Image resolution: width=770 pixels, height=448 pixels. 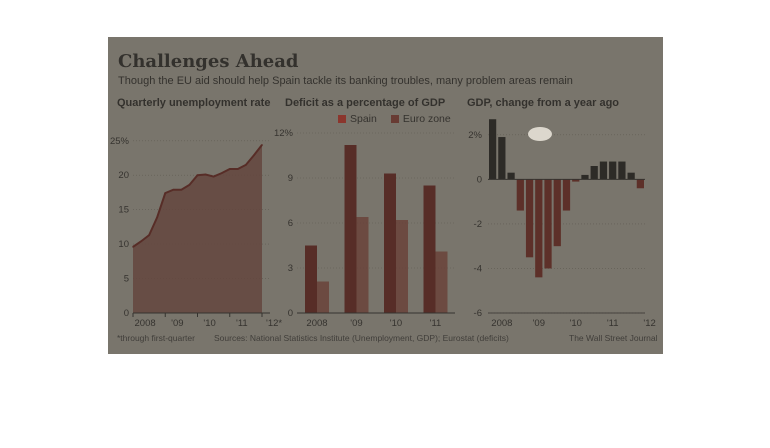 What do you see at coordinates (123, 175) in the screenshot?
I see `y-tick-label: 20` at bounding box center [123, 175].